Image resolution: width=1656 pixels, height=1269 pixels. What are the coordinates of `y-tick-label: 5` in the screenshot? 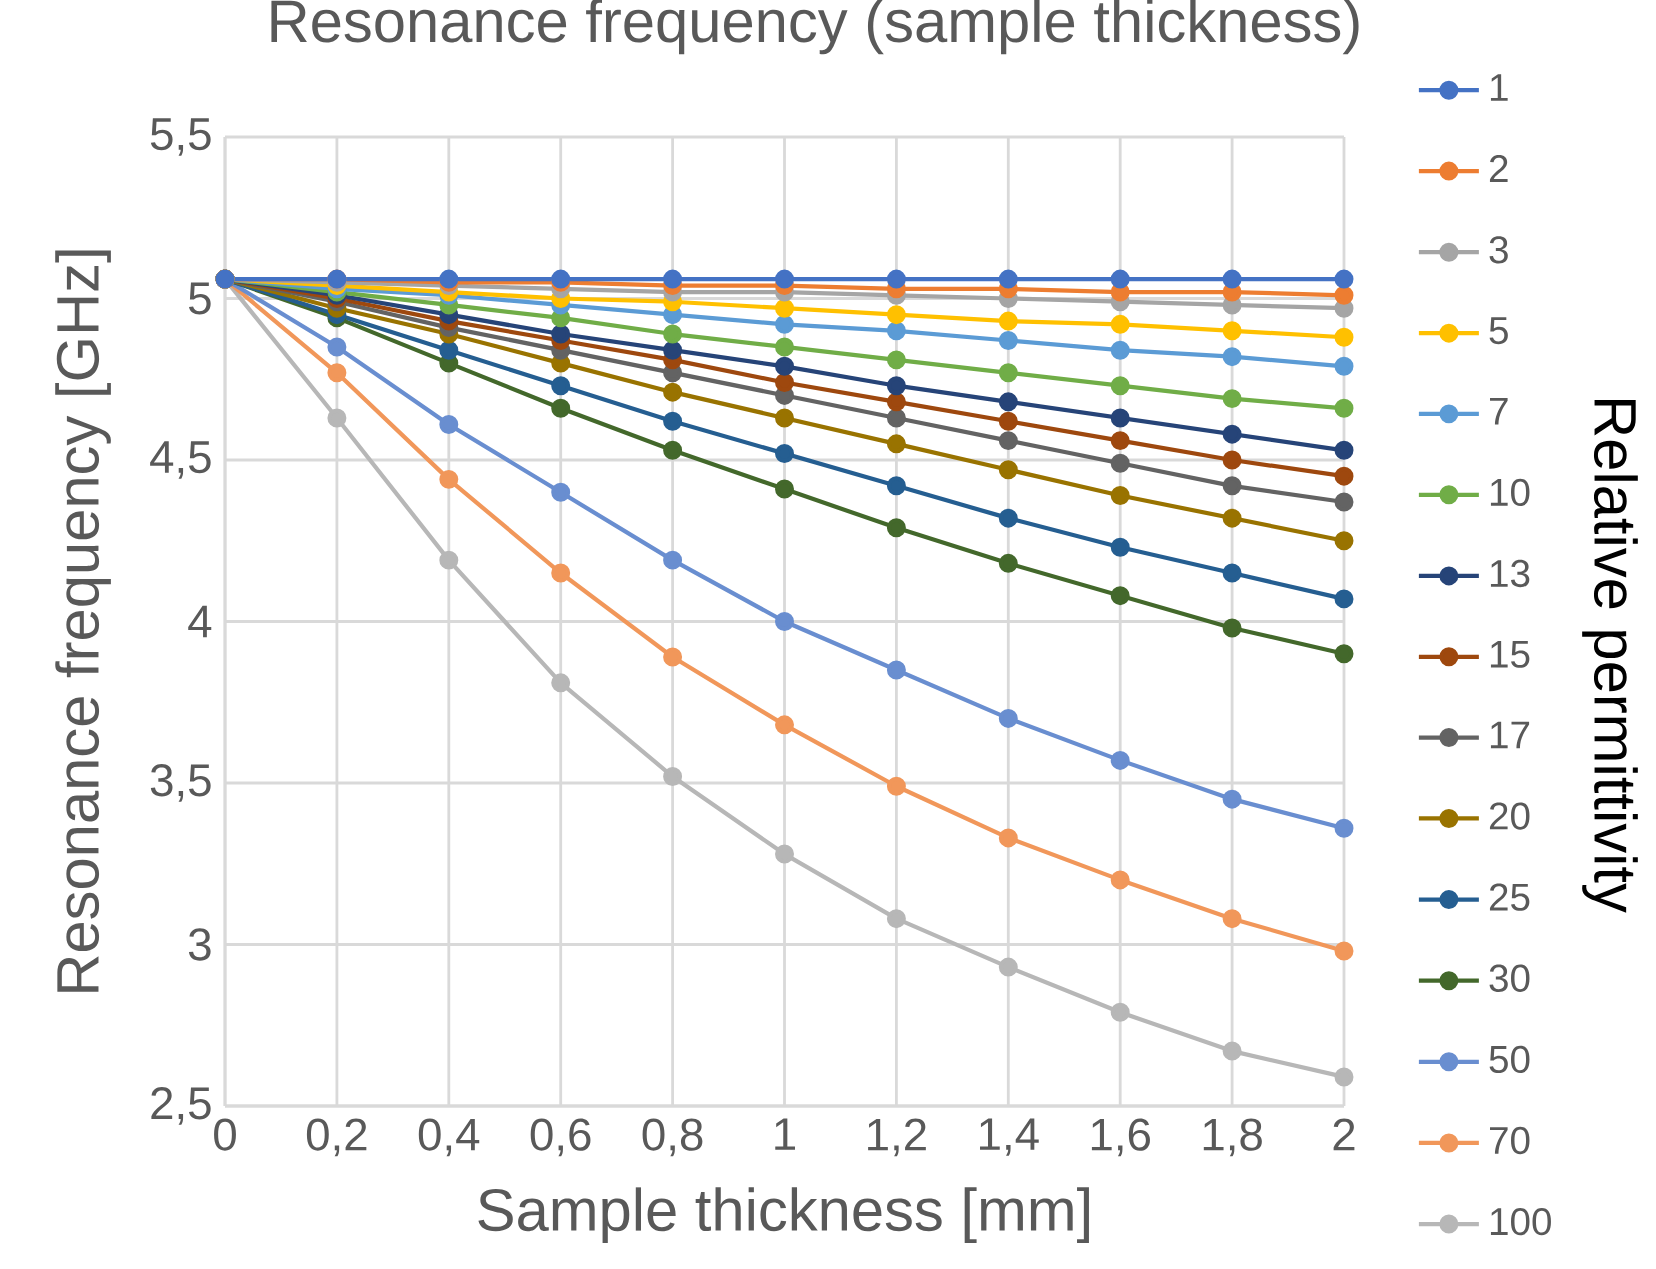 It's located at (199, 298).